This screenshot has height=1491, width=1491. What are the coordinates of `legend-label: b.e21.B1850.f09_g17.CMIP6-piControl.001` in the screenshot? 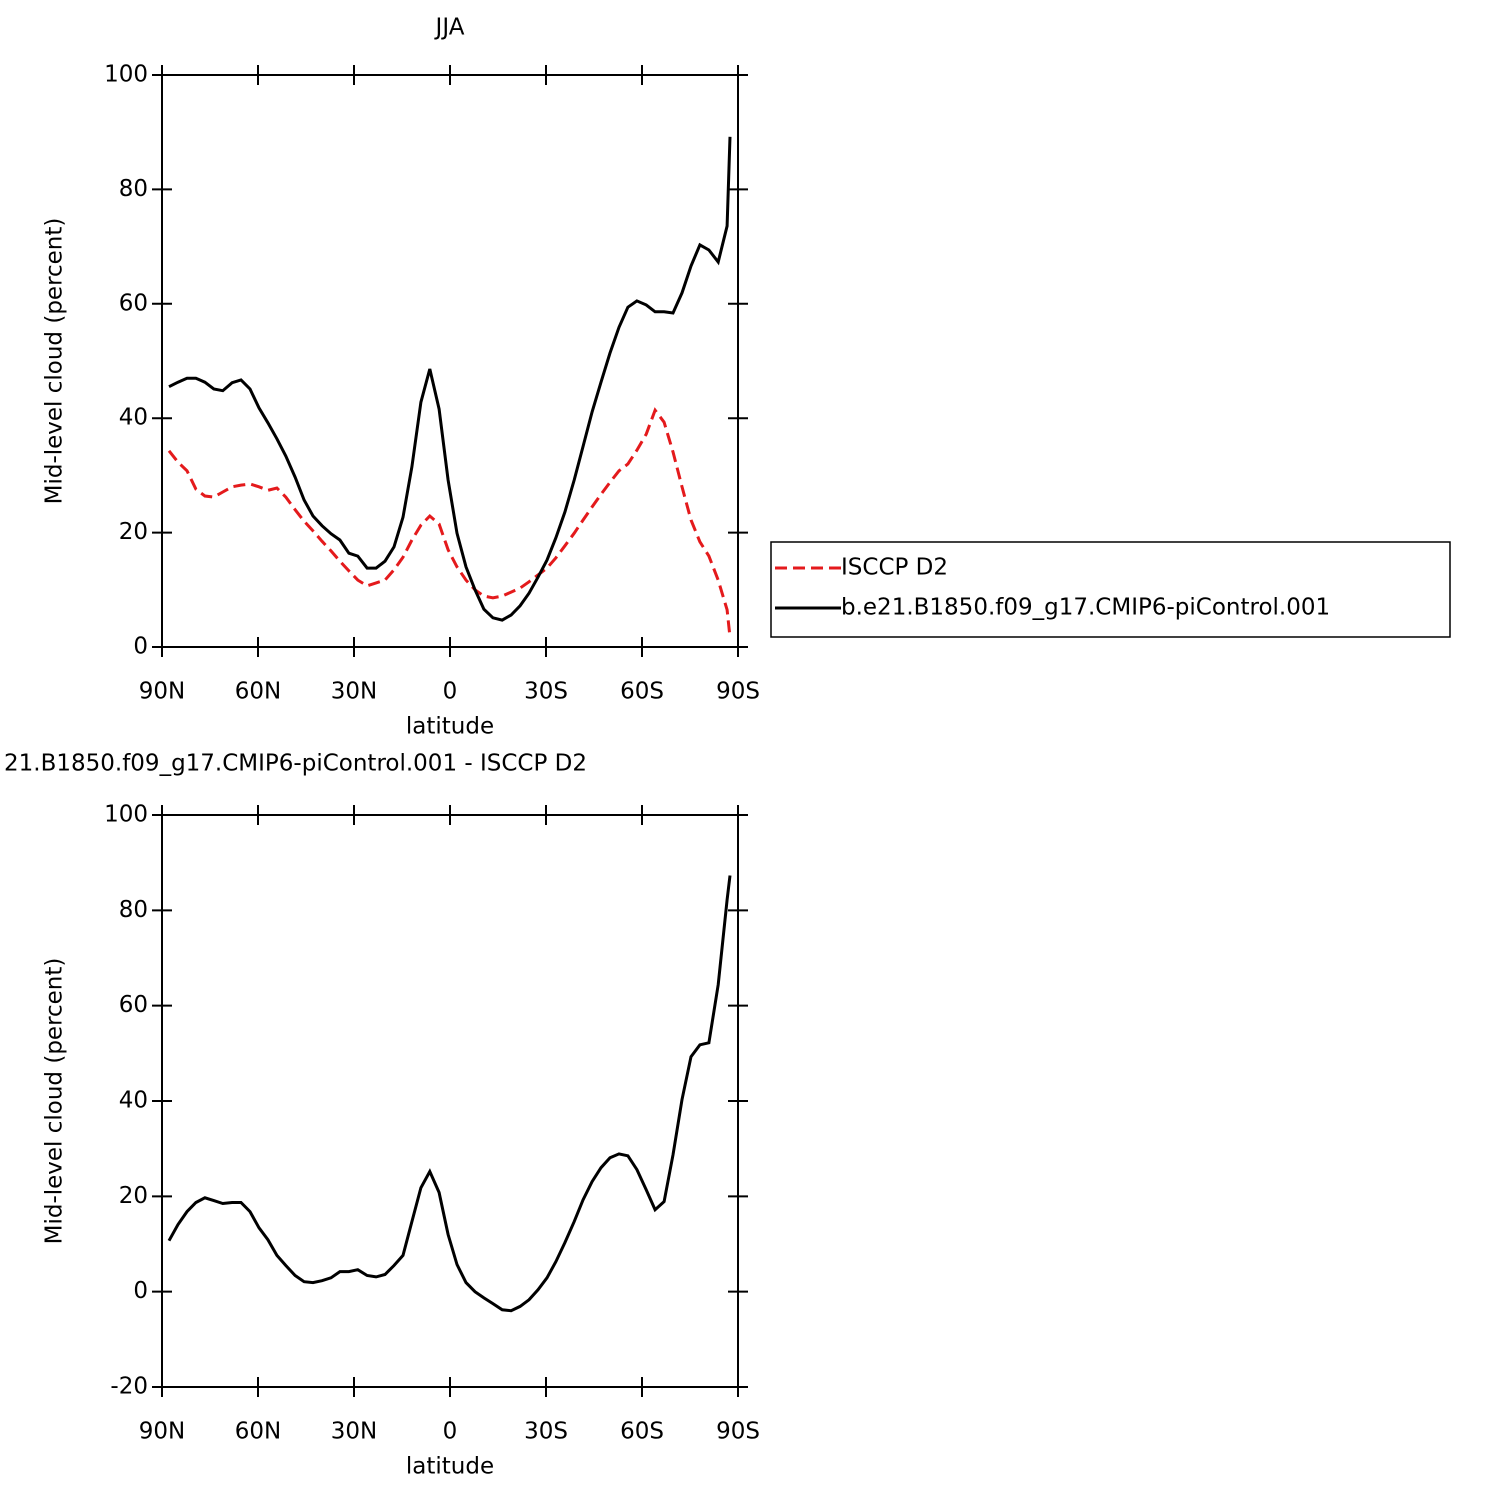 It's located at (1085, 608).